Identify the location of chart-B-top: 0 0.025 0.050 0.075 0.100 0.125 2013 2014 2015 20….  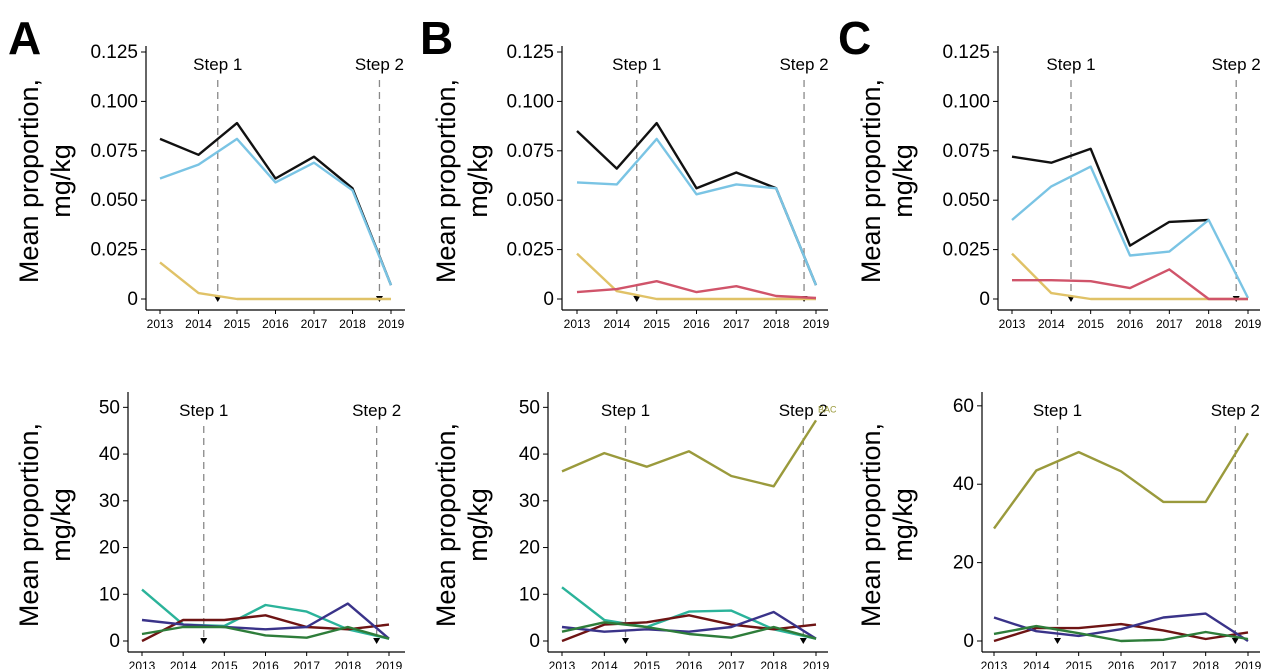
(630, 186).